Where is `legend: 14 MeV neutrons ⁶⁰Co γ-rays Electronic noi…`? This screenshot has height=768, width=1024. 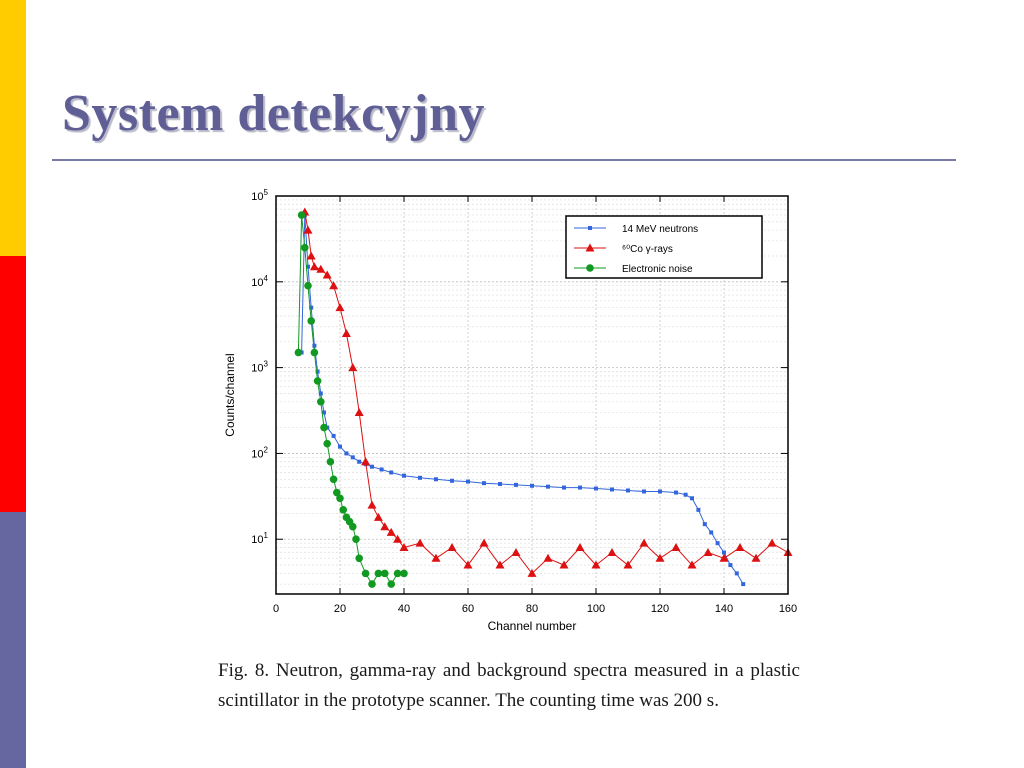
legend: 14 MeV neutrons ⁶⁰Co γ-rays Electronic noi… is located at coordinates (664, 247).